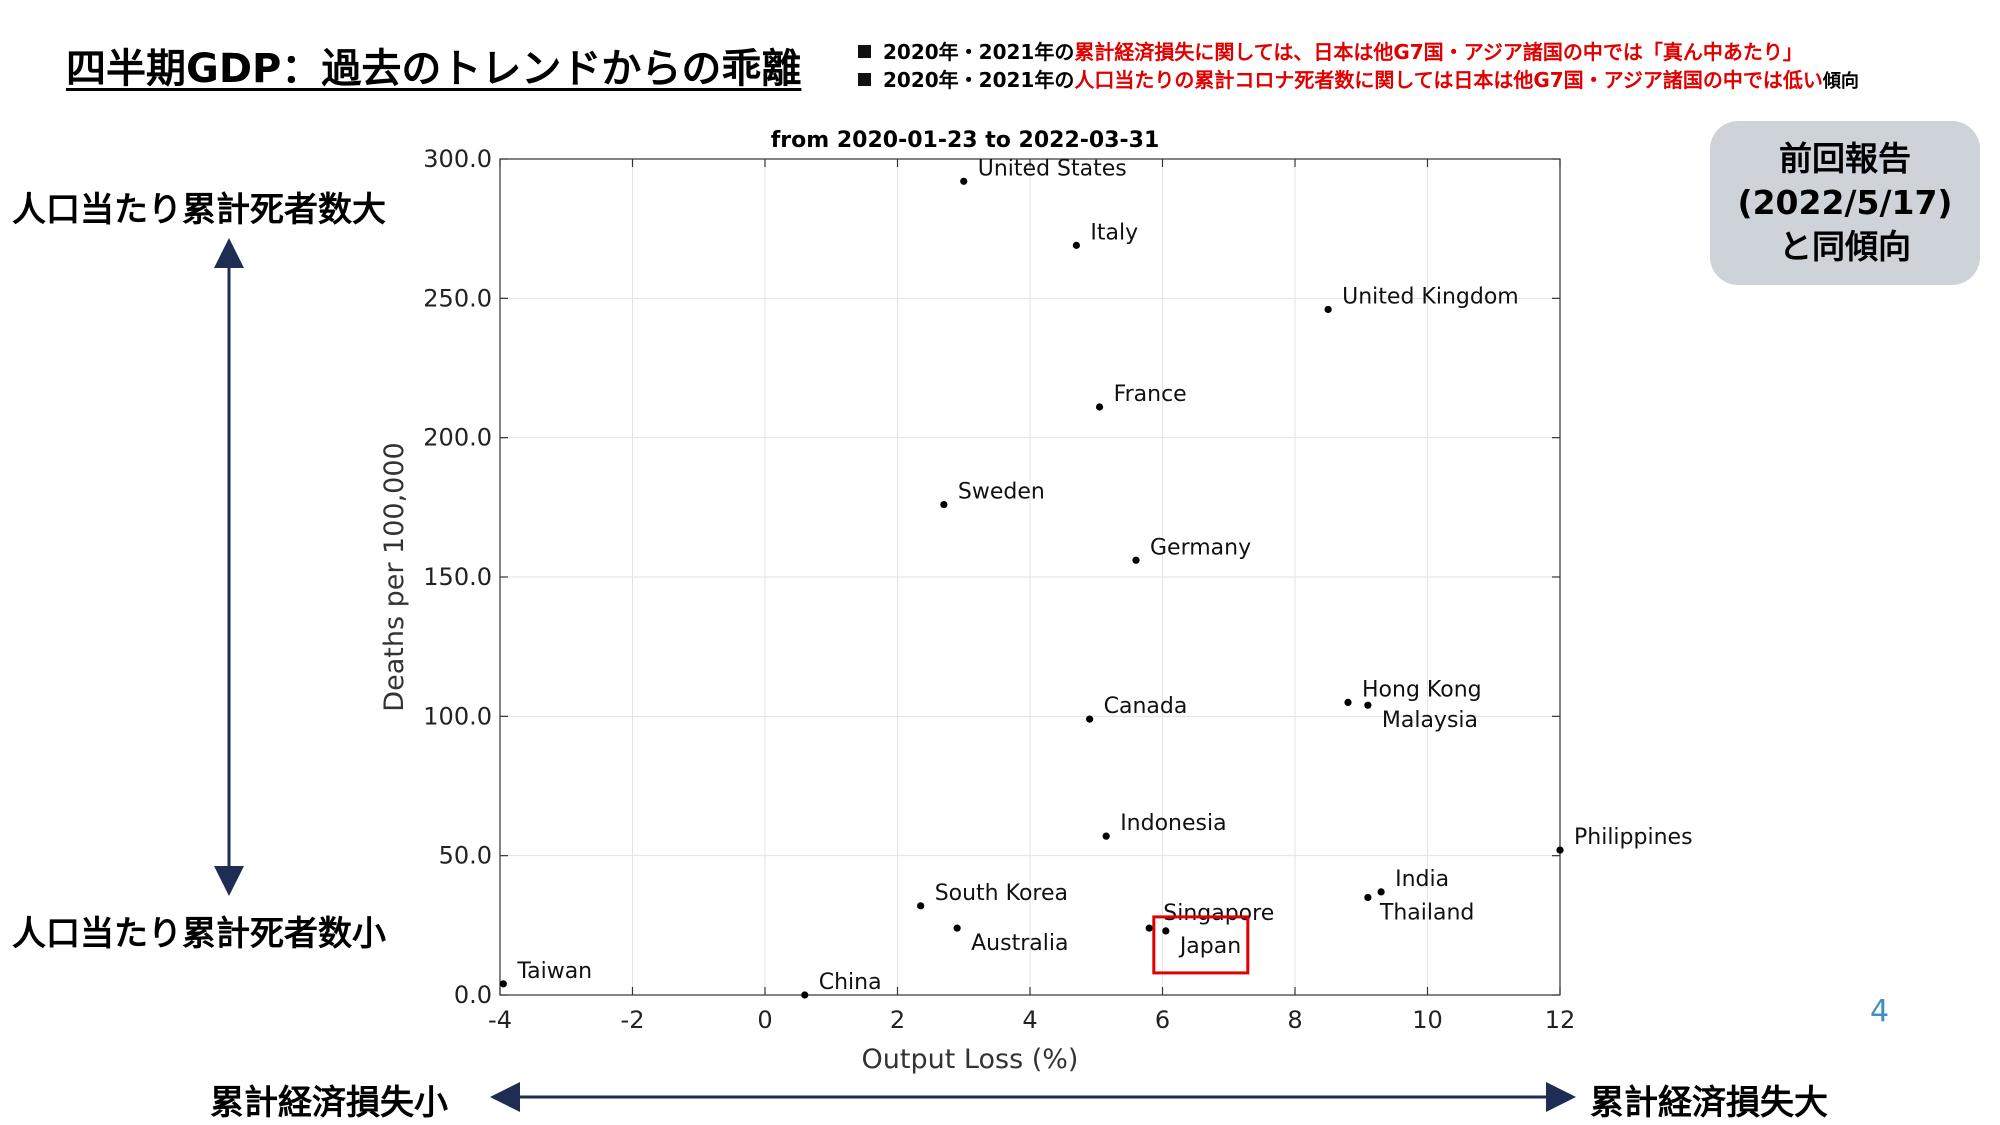 The image size is (2000, 1125). I want to click on data-label-indonesia: Indonesia, so click(1173, 823).